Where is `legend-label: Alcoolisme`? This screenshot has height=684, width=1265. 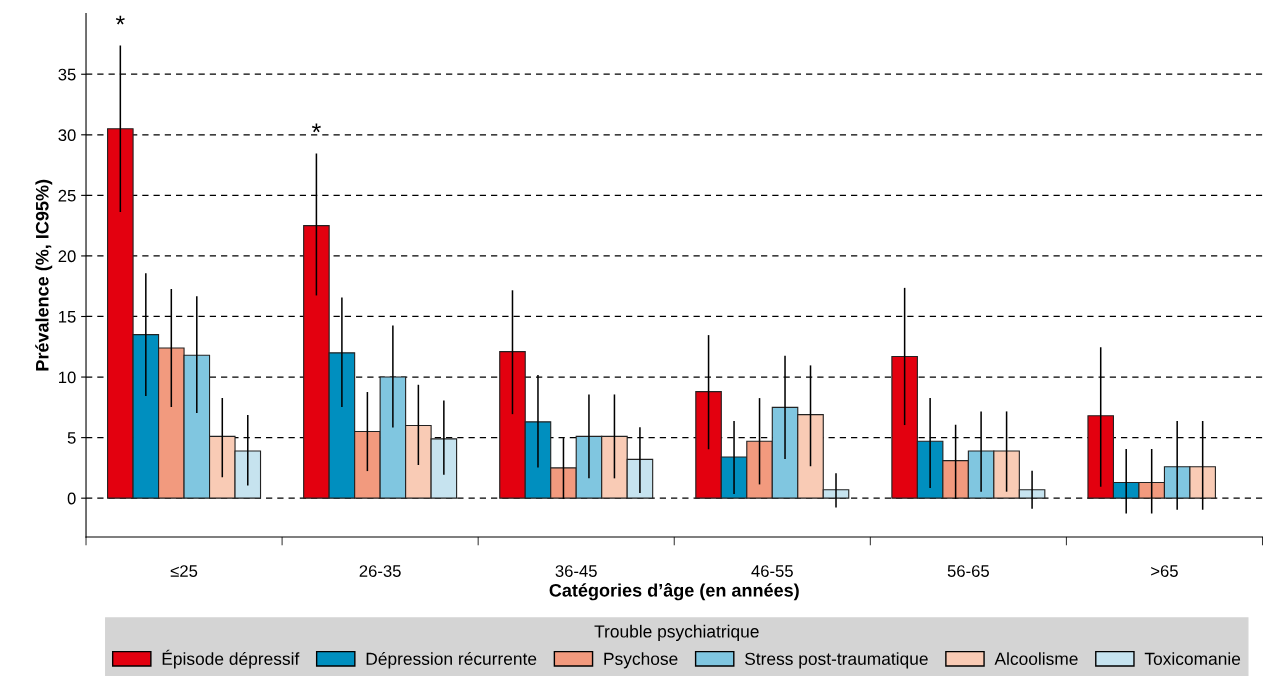 legend-label: Alcoolisme is located at coordinates (1036, 658).